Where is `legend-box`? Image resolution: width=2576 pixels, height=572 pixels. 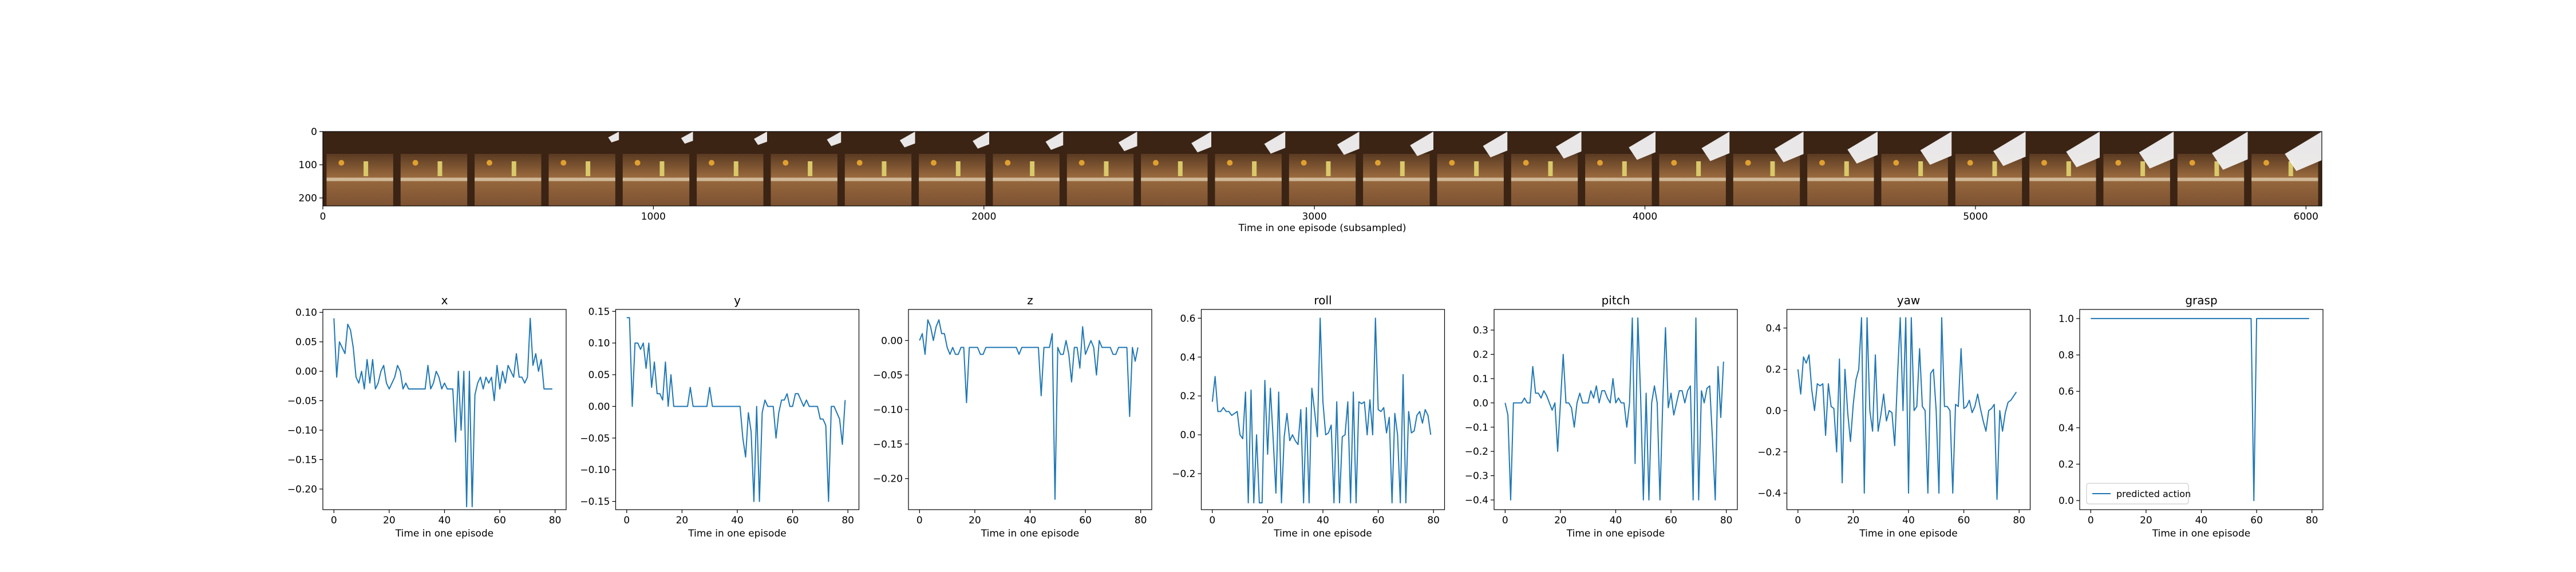 legend-box is located at coordinates (2137, 494).